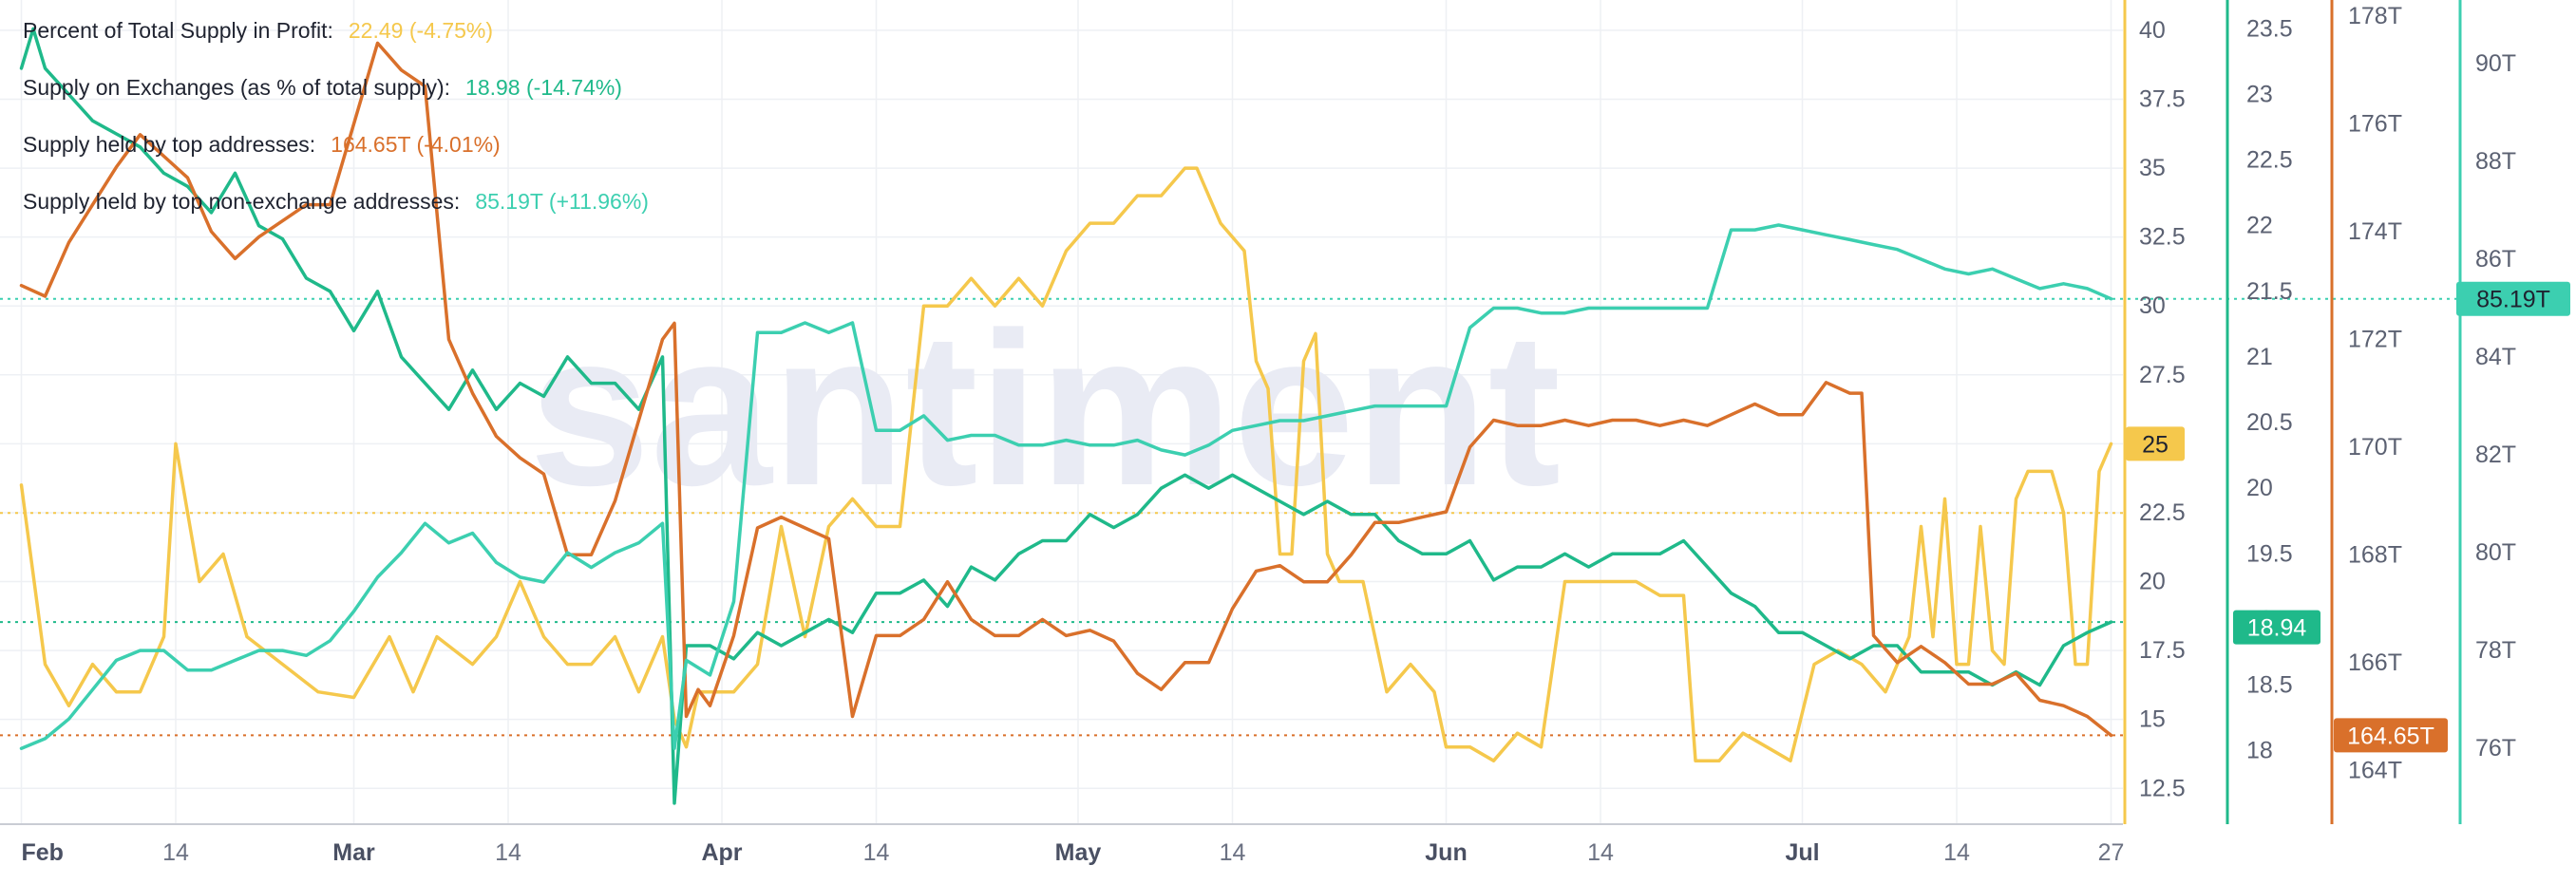 This screenshot has width=2576, height=884. What do you see at coordinates (2495, 552) in the screenshot?
I see `y-tick-label-nonexchange: 80T` at bounding box center [2495, 552].